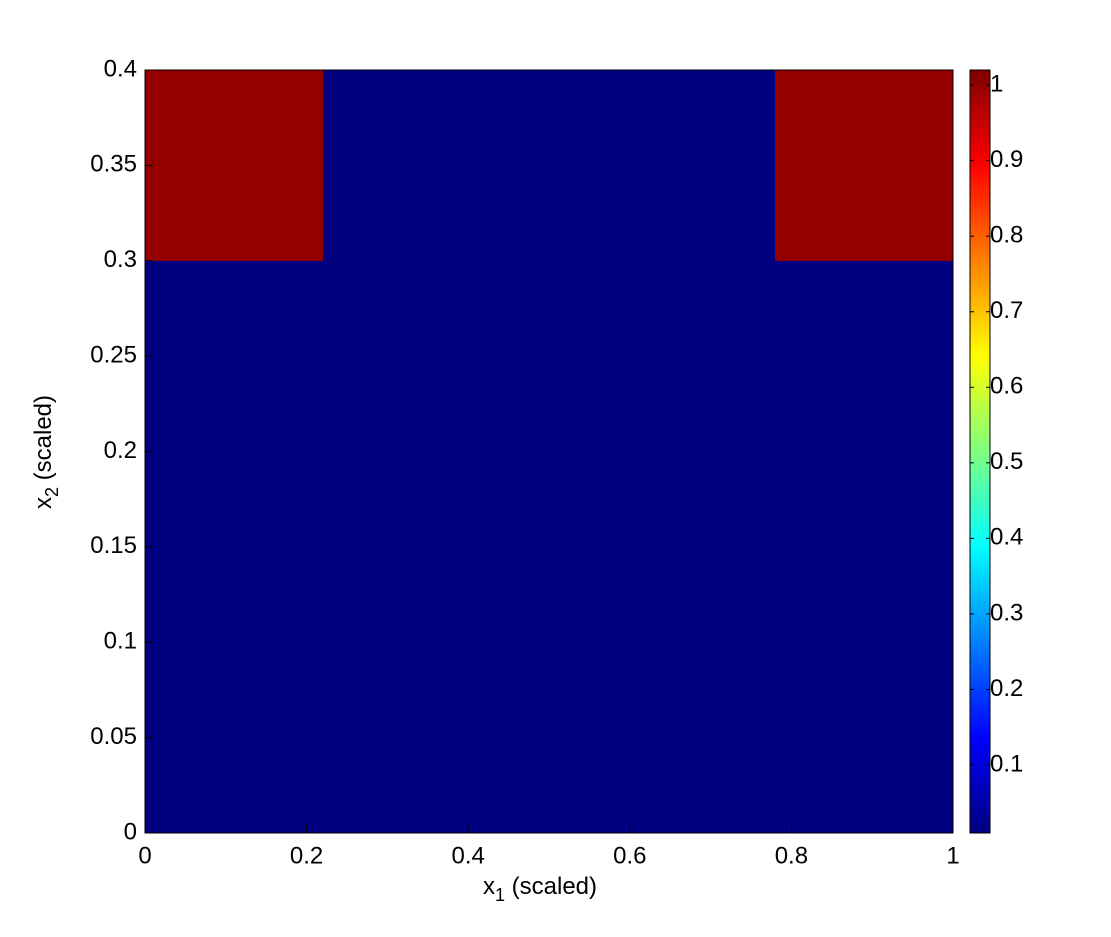  What do you see at coordinates (144, 855) in the screenshot?
I see `x-tick-label: 0` at bounding box center [144, 855].